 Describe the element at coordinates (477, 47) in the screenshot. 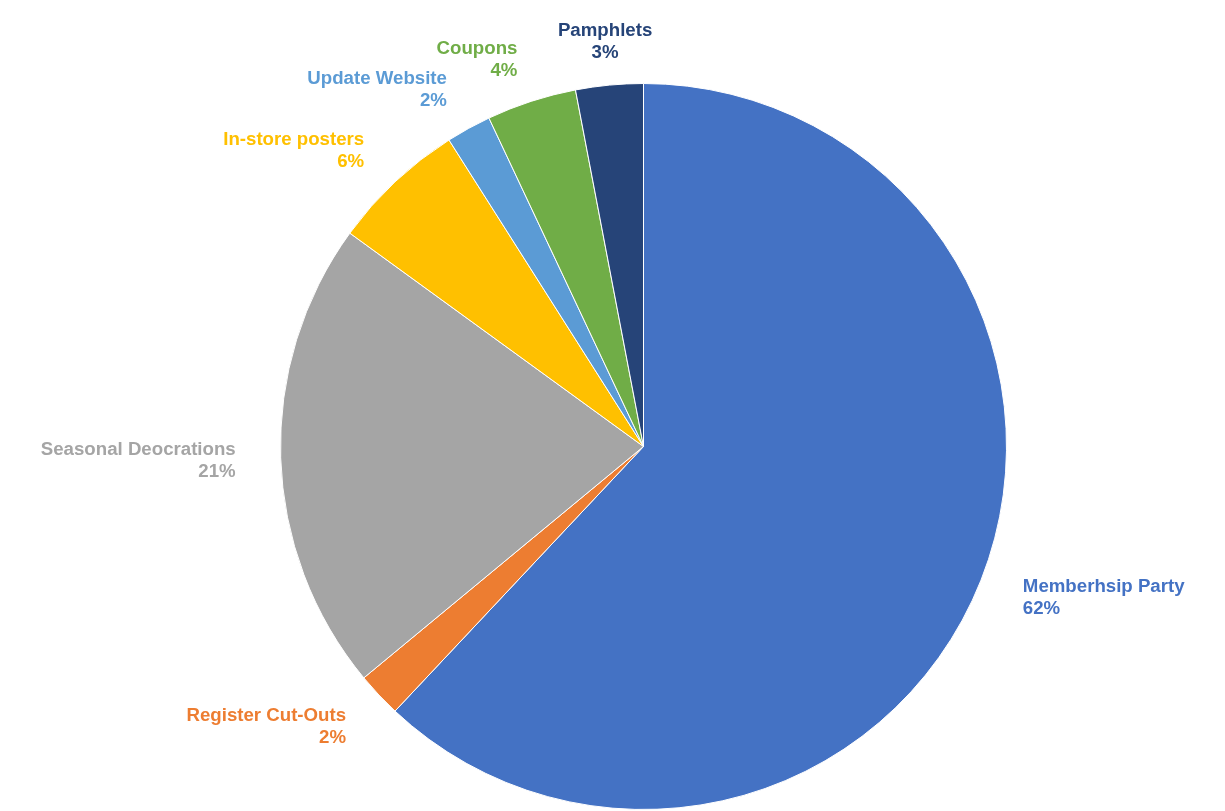

I see `slice-label: Coupons` at that location.